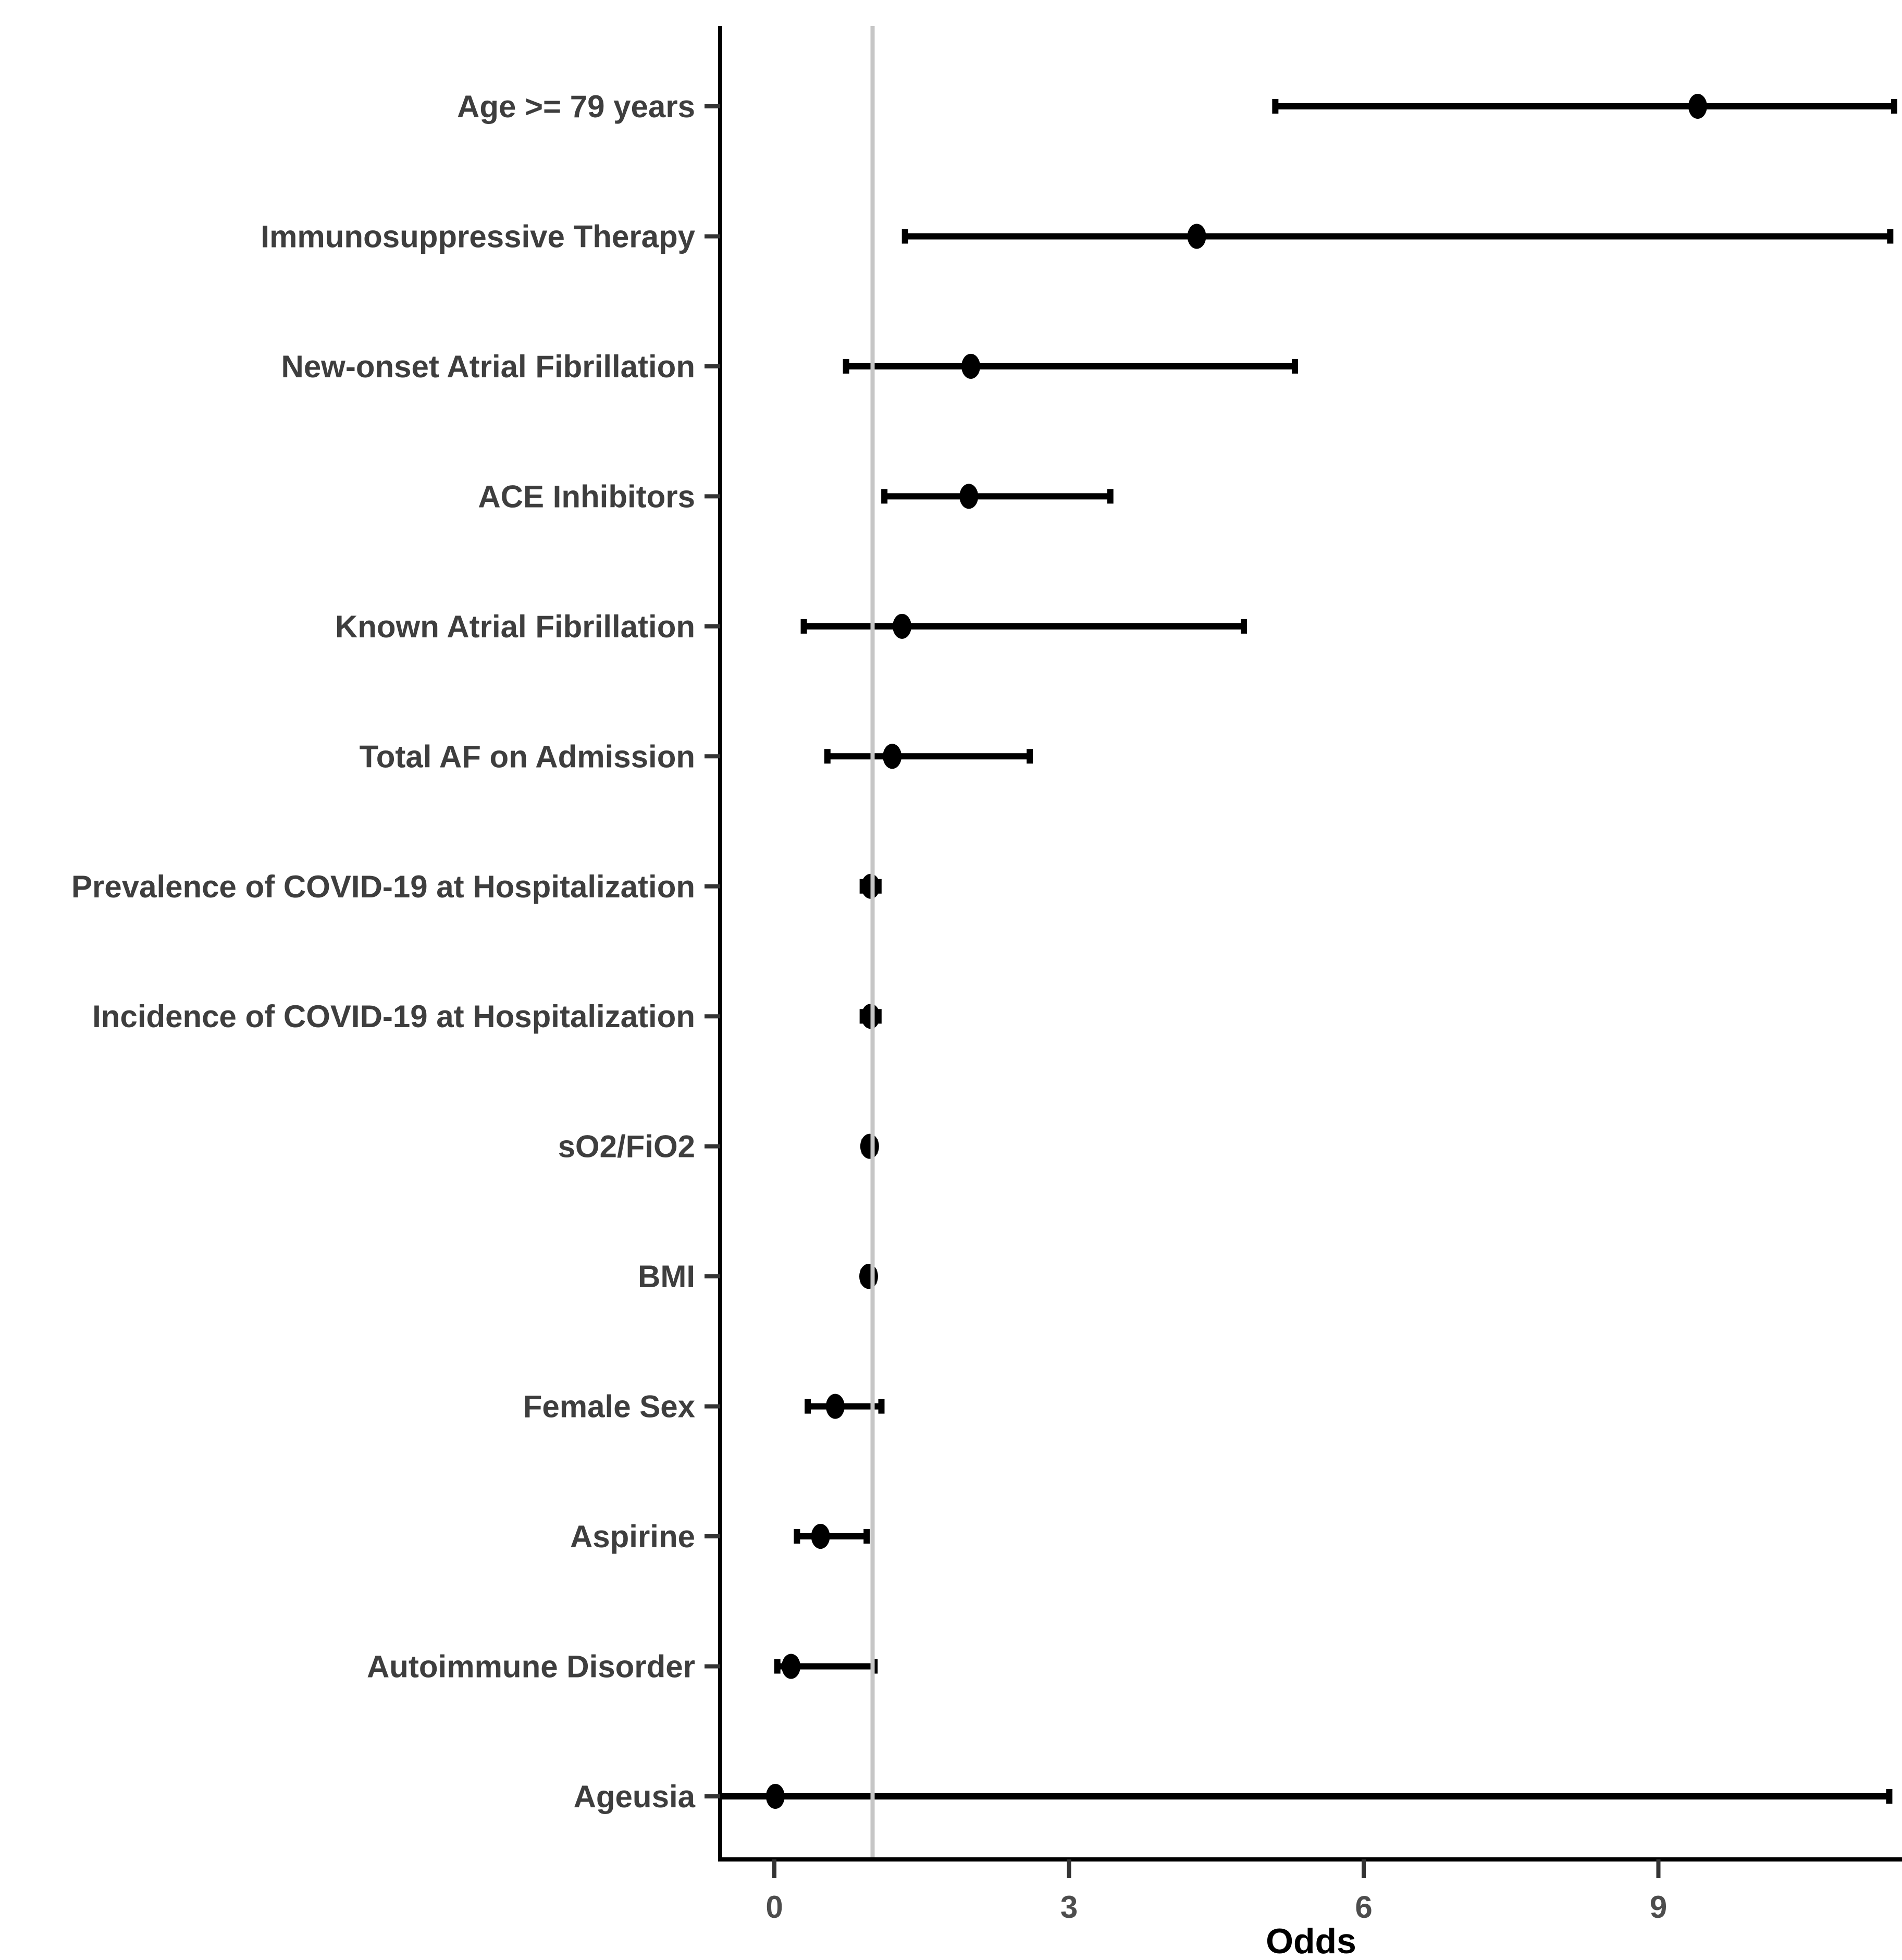  Describe the element at coordinates (531, 1666) in the screenshot. I see `row-label: Autoimmune Disorder` at that location.